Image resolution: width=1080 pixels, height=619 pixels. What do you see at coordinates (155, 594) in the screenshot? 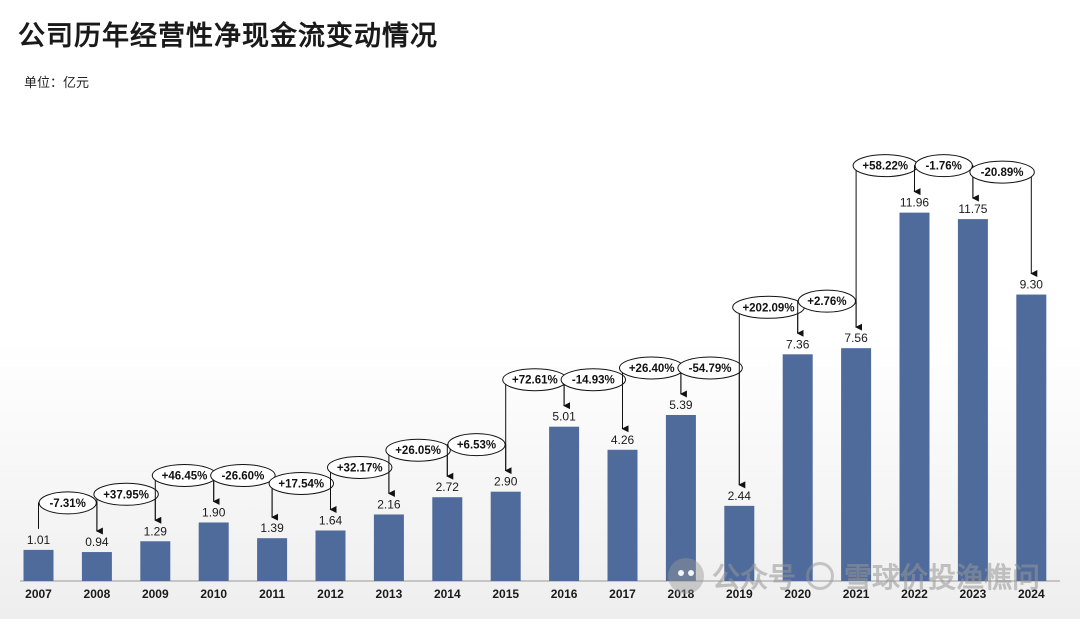
I see `tick-label-2009: 2009` at bounding box center [155, 594].